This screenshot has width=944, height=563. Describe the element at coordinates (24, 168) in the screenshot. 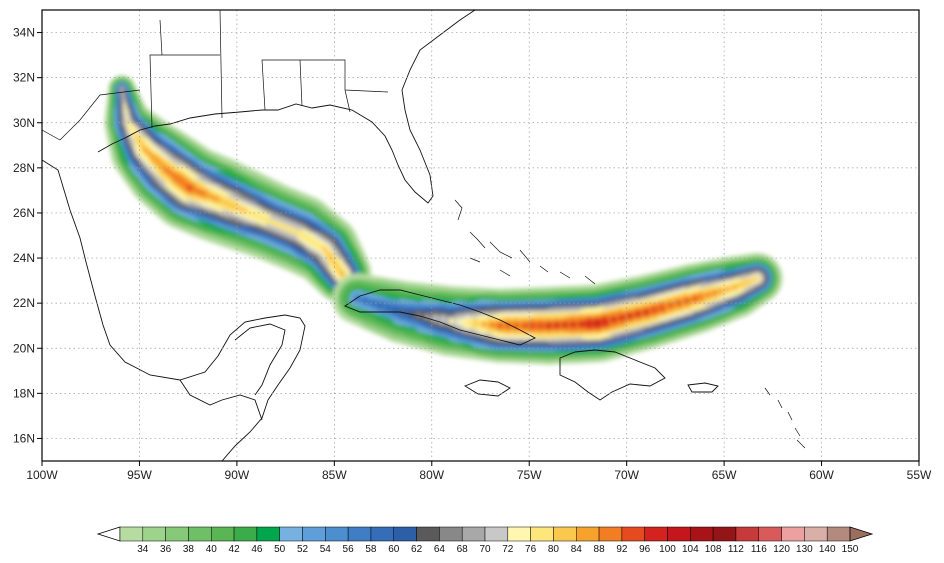

I see `lat-tick-label: 28N` at that location.